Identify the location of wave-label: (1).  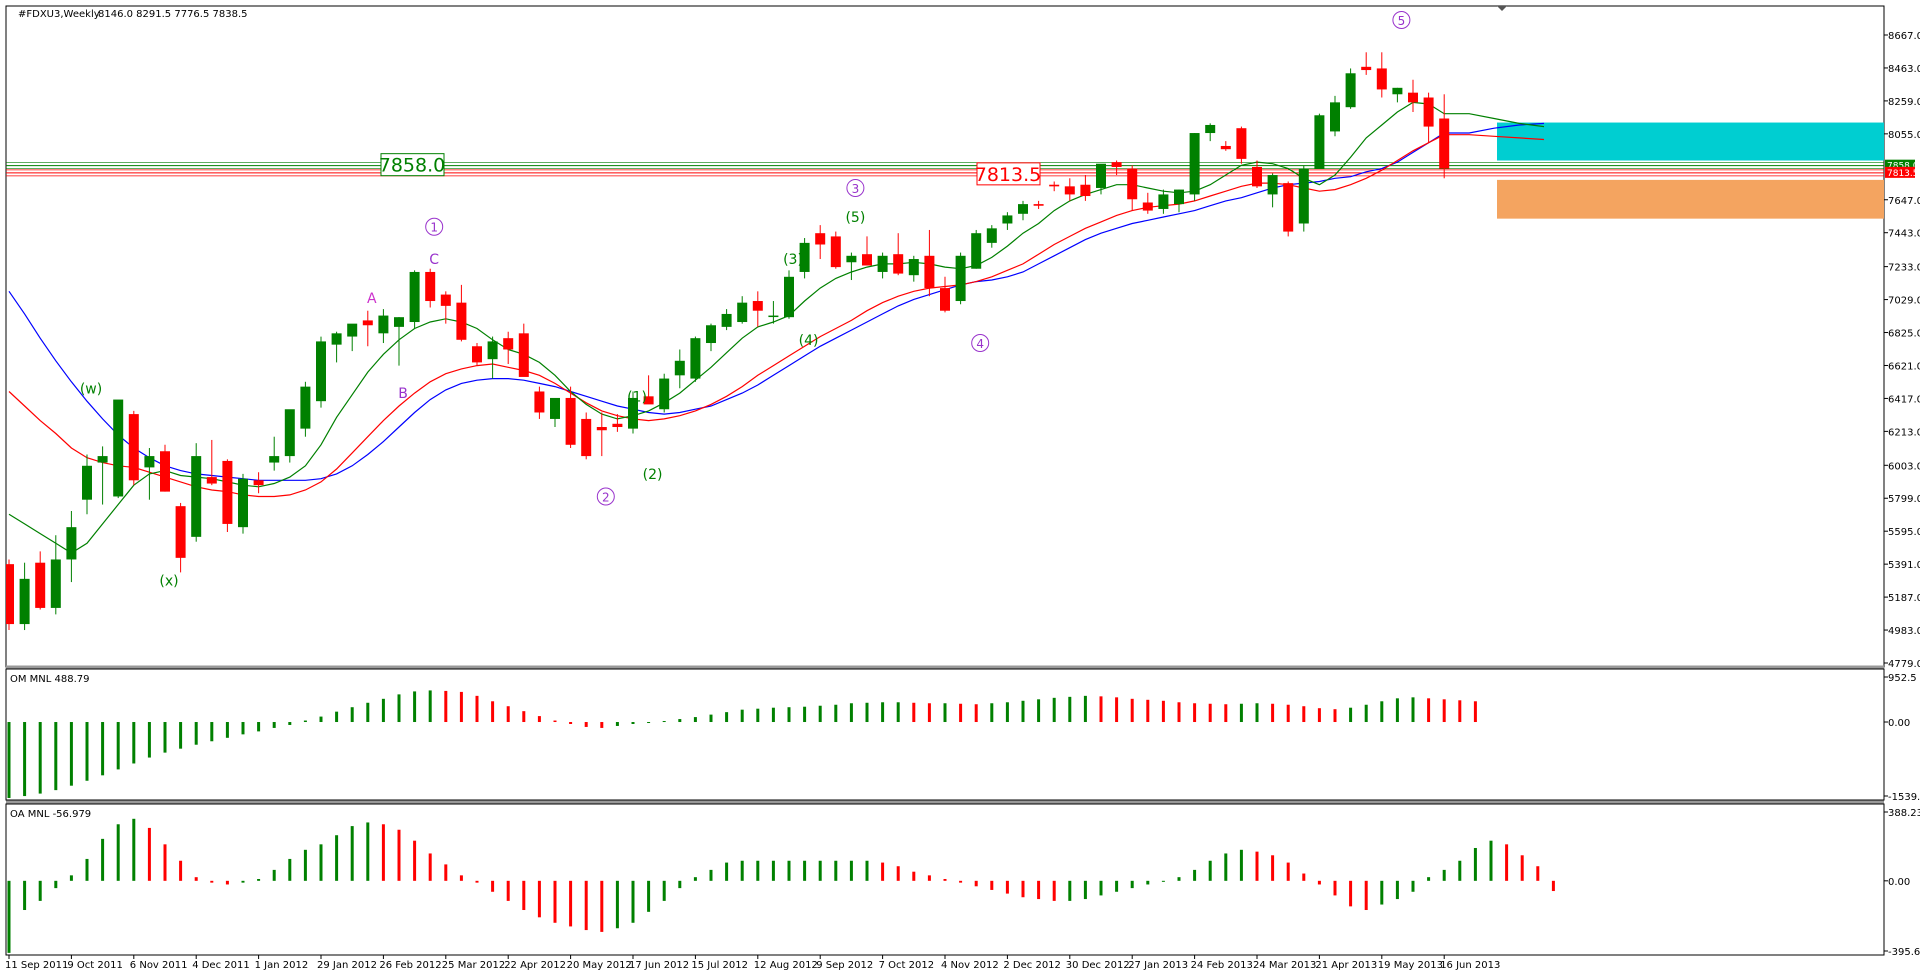
(637, 397).